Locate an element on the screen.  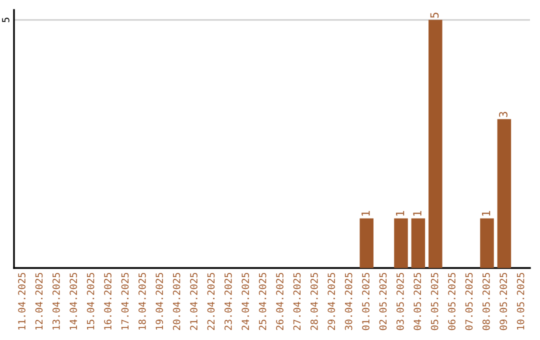
x-tick-label: 20.04.2025 is located at coordinates (176, 301).